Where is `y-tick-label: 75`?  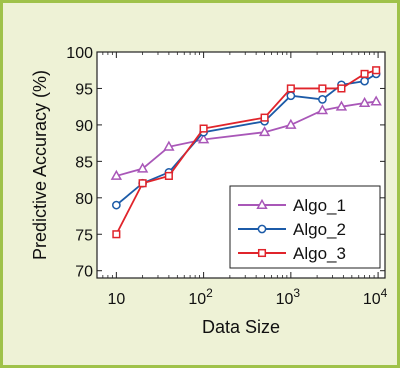
y-tick-label: 75 is located at coordinates (84, 235).